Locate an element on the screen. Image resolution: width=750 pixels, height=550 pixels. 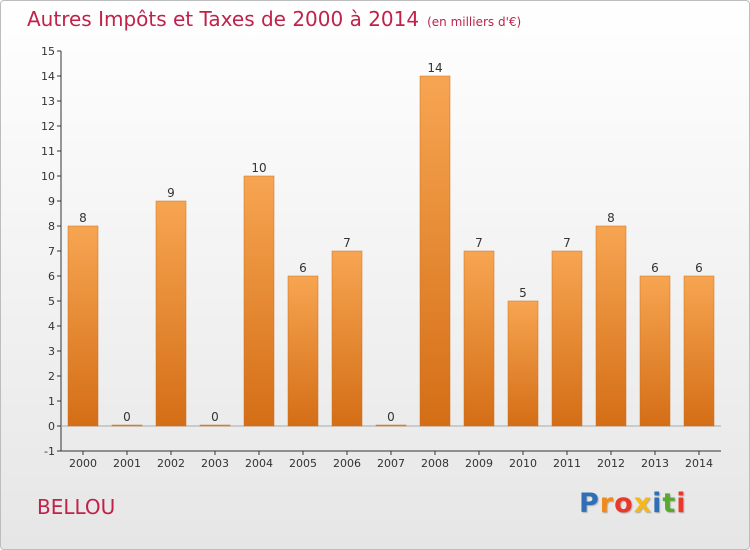
logo-letter: o is located at coordinates (624, 503).